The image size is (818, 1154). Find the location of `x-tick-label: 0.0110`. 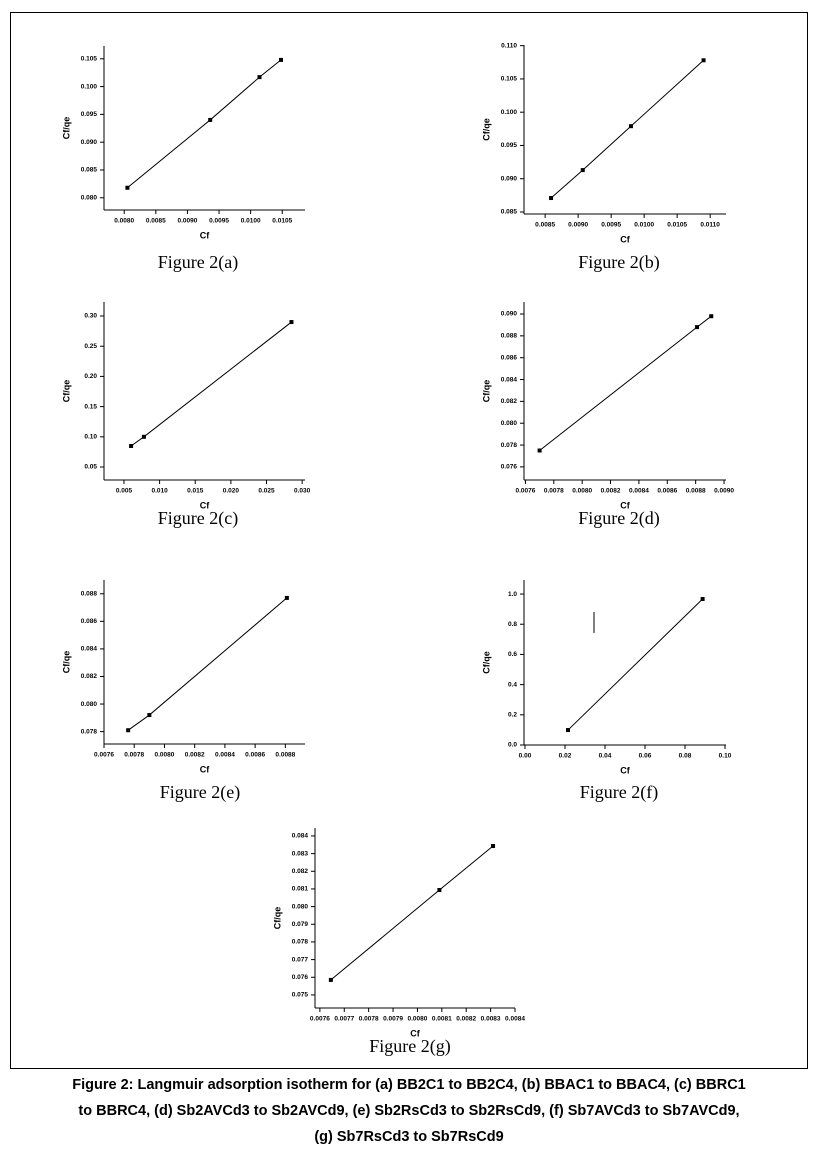

x-tick-label: 0.0110 is located at coordinates (710, 225).